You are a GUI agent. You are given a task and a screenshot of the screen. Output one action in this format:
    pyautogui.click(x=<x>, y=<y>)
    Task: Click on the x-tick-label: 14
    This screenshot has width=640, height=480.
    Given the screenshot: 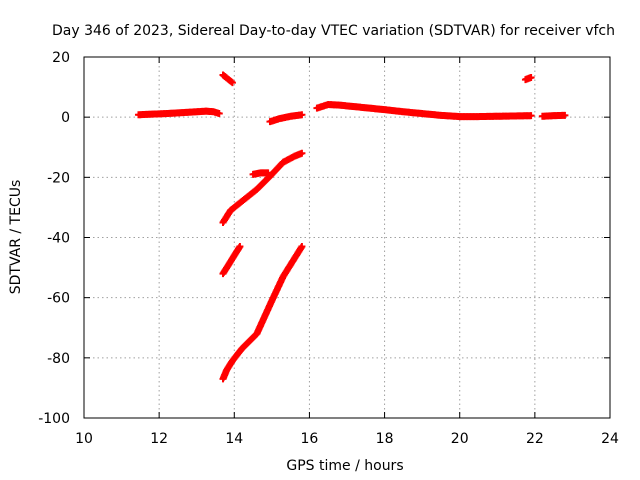 What is the action you would take?
    pyautogui.click(x=234, y=439)
    